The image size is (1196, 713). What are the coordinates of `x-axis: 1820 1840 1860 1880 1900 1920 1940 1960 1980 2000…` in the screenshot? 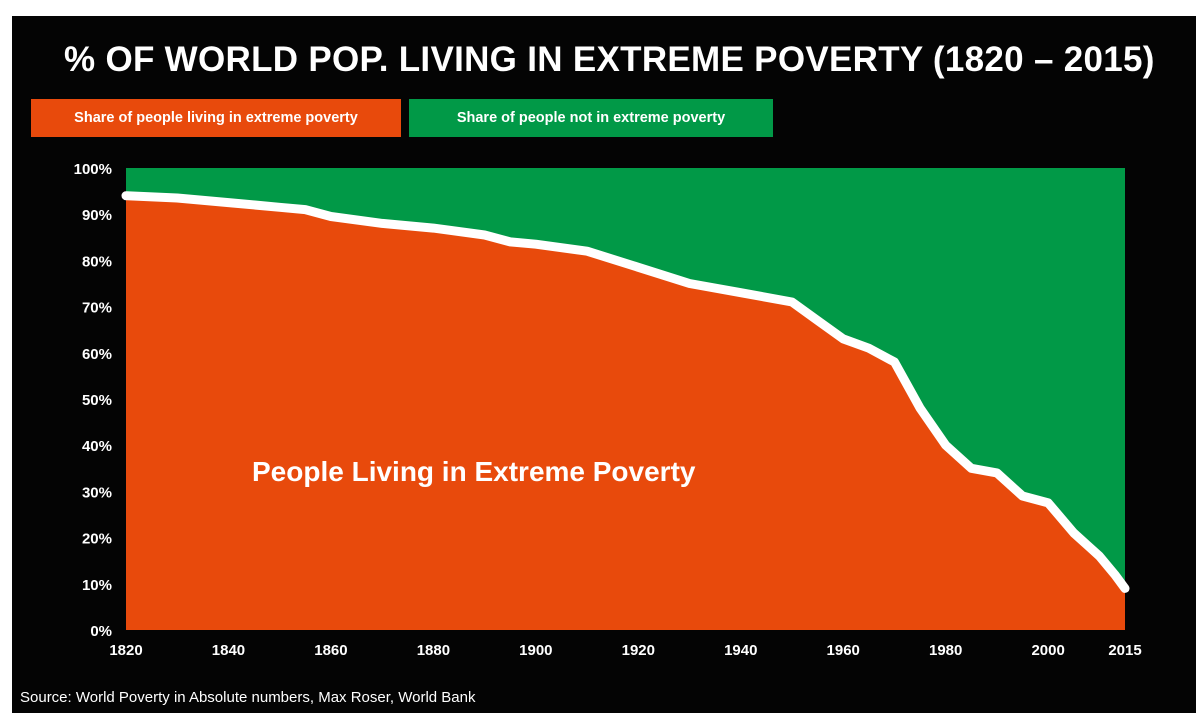 It's located at (625, 650).